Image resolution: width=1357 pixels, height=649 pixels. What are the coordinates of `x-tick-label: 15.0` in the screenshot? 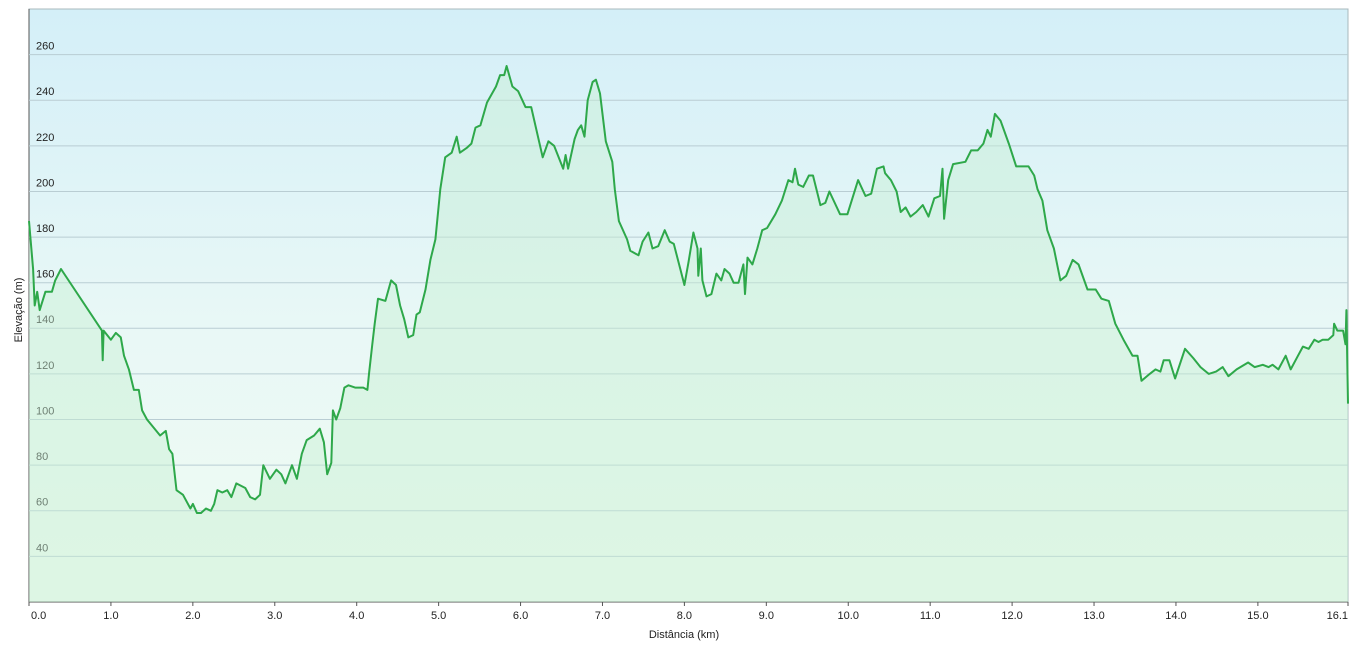 It's located at (1257, 616).